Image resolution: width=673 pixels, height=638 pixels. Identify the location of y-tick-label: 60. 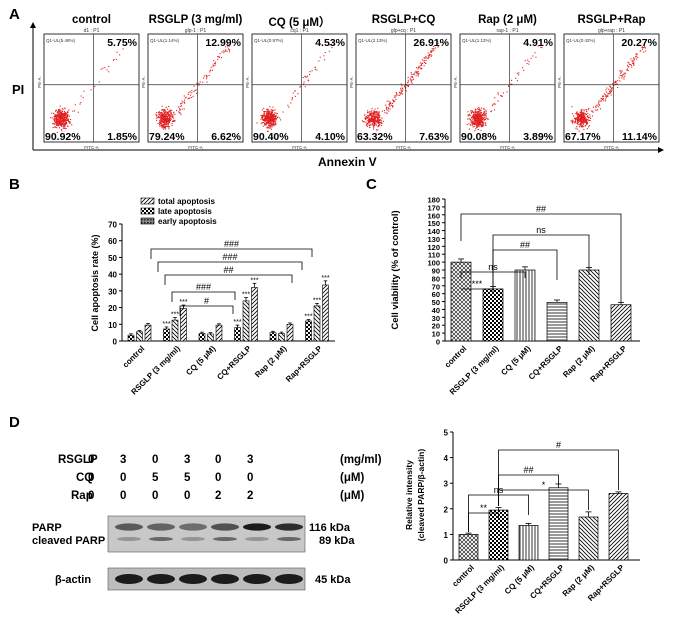
(112, 241).